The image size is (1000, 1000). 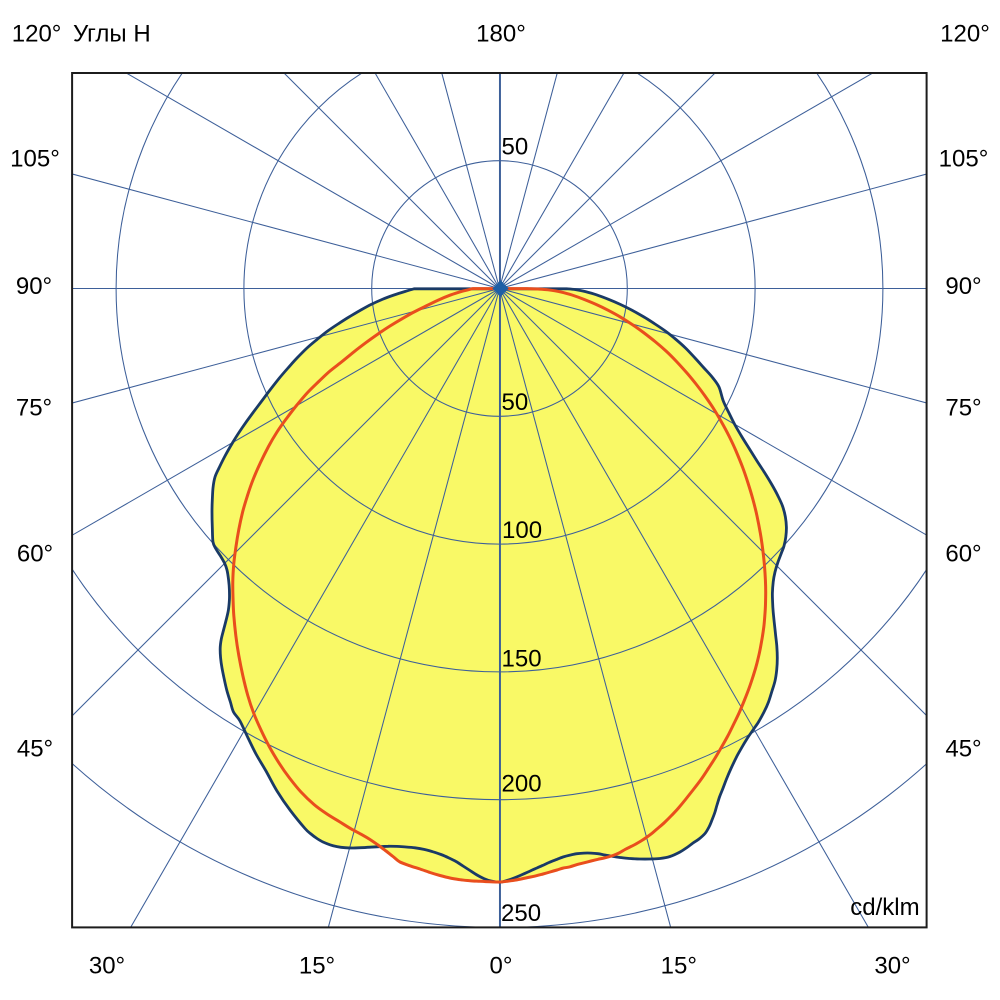 What do you see at coordinates (522, 784) in the screenshot?
I see `svg-text: 200` at bounding box center [522, 784].